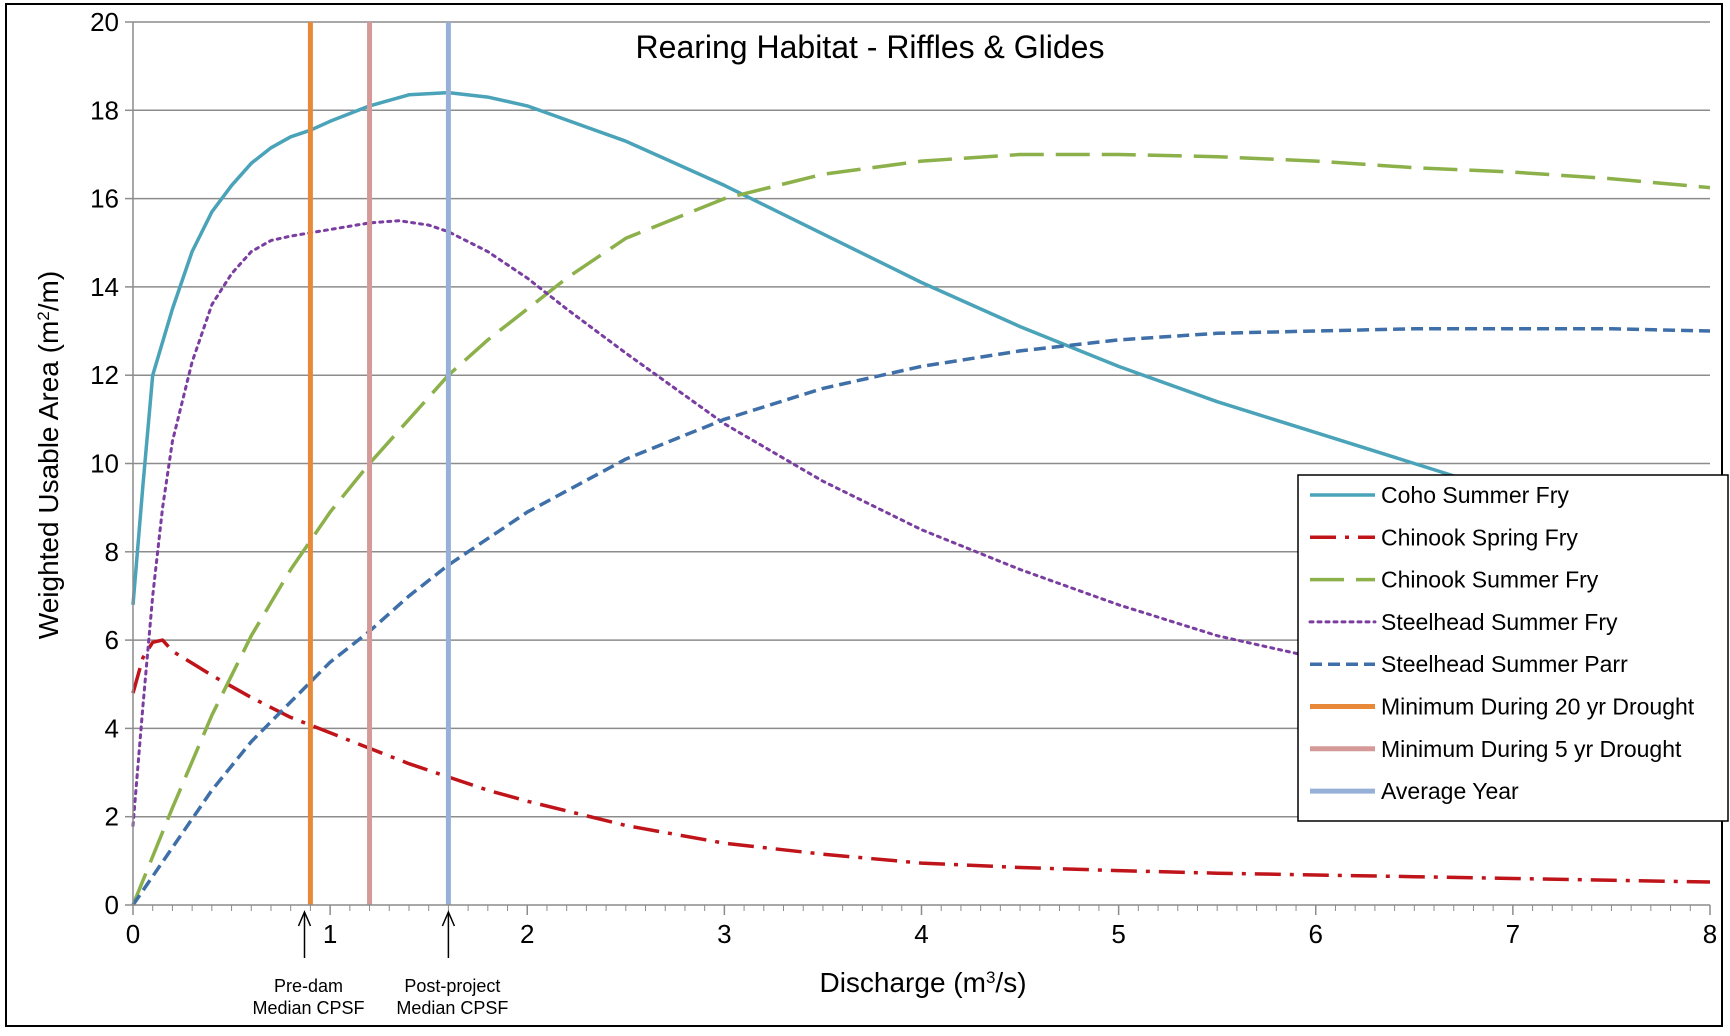  Describe the element at coordinates (330, 934) in the screenshot. I see `x-tick-label-1: 1` at that location.